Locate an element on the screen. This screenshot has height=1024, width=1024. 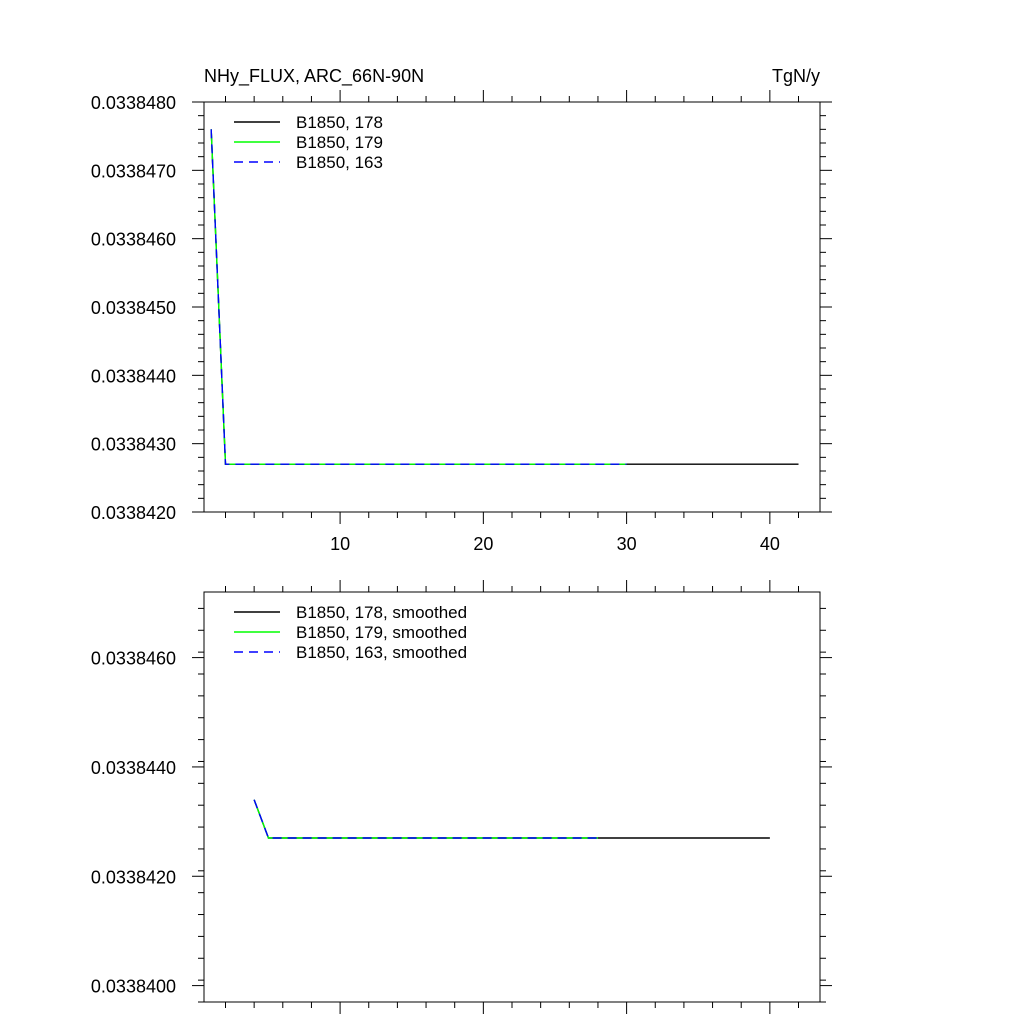
top-x-tick-label: 30 is located at coordinates (627, 544).